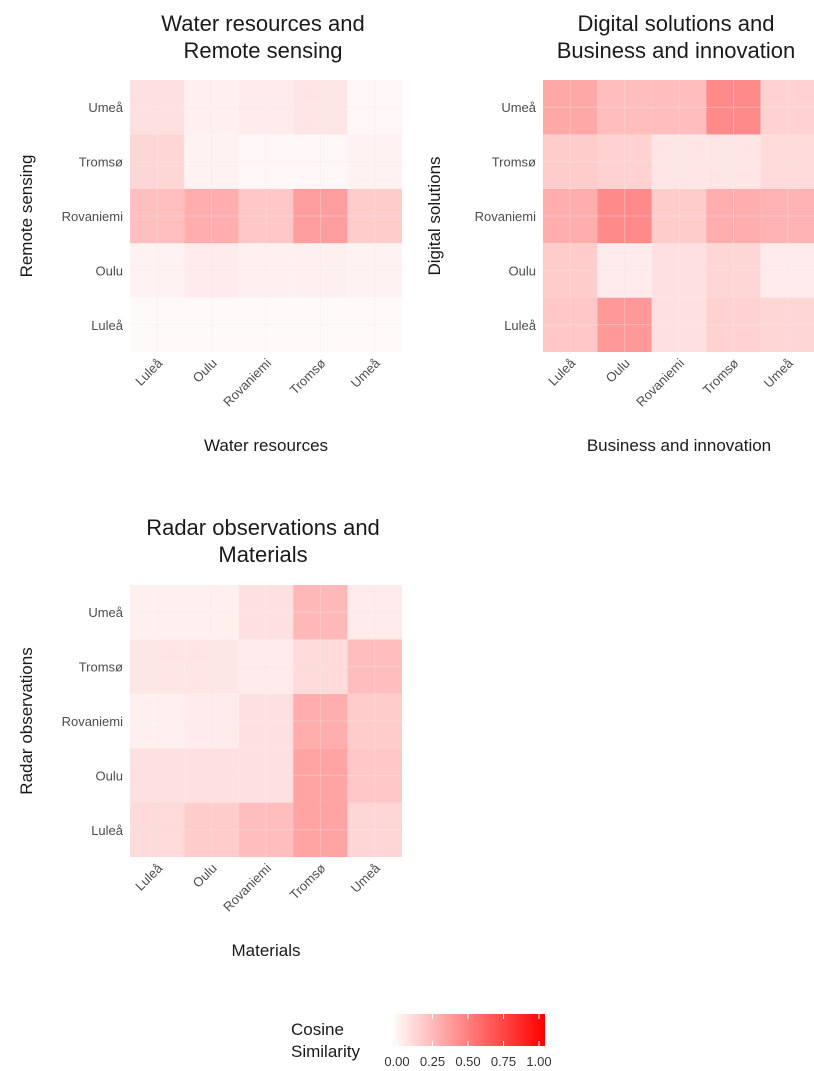 The image size is (814, 1071). I want to click on panel-2-y-axis-title: Digital solutions, so click(434, 215).